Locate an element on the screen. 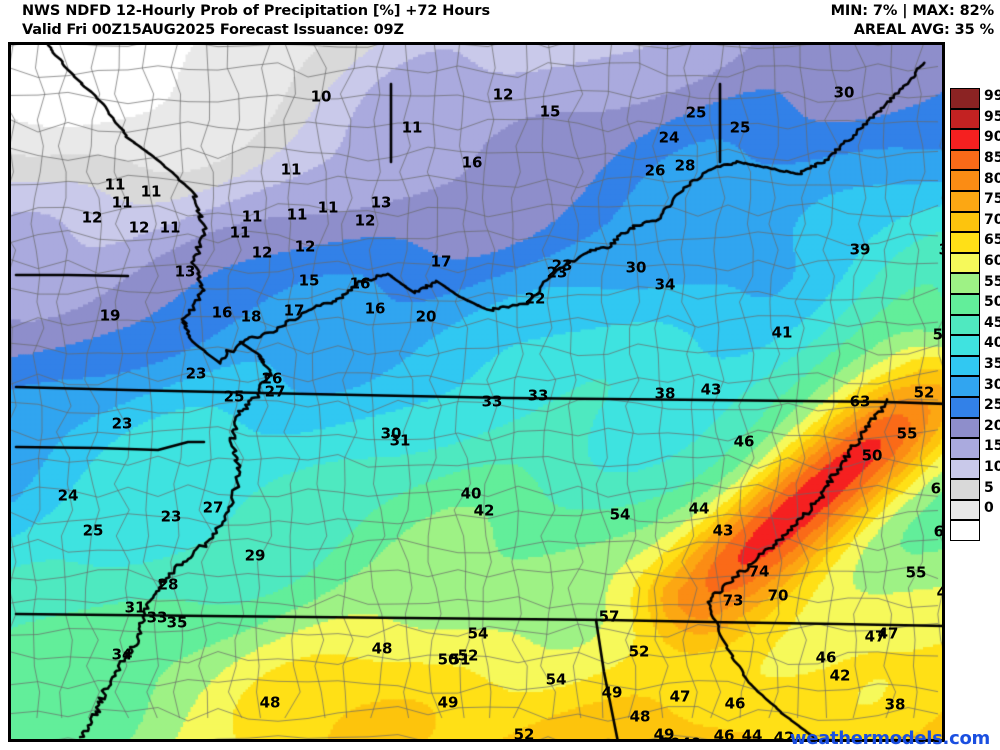 This screenshot has width=1000, height=750. colorbar-row: 99 is located at coordinates (975, 98).